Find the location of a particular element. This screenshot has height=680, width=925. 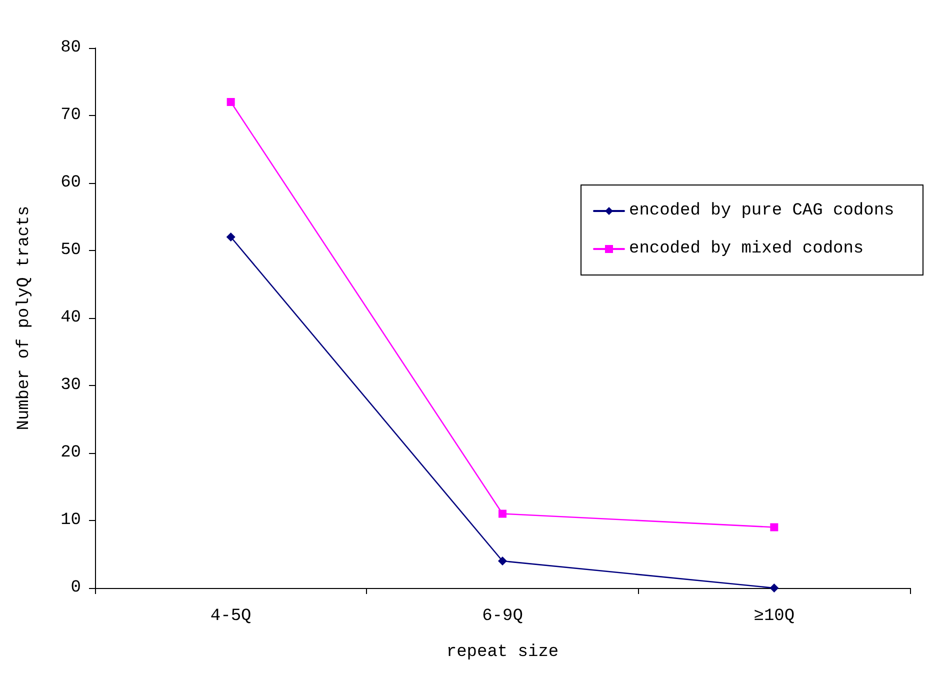

y-tick-label: 20 is located at coordinates (70, 453).